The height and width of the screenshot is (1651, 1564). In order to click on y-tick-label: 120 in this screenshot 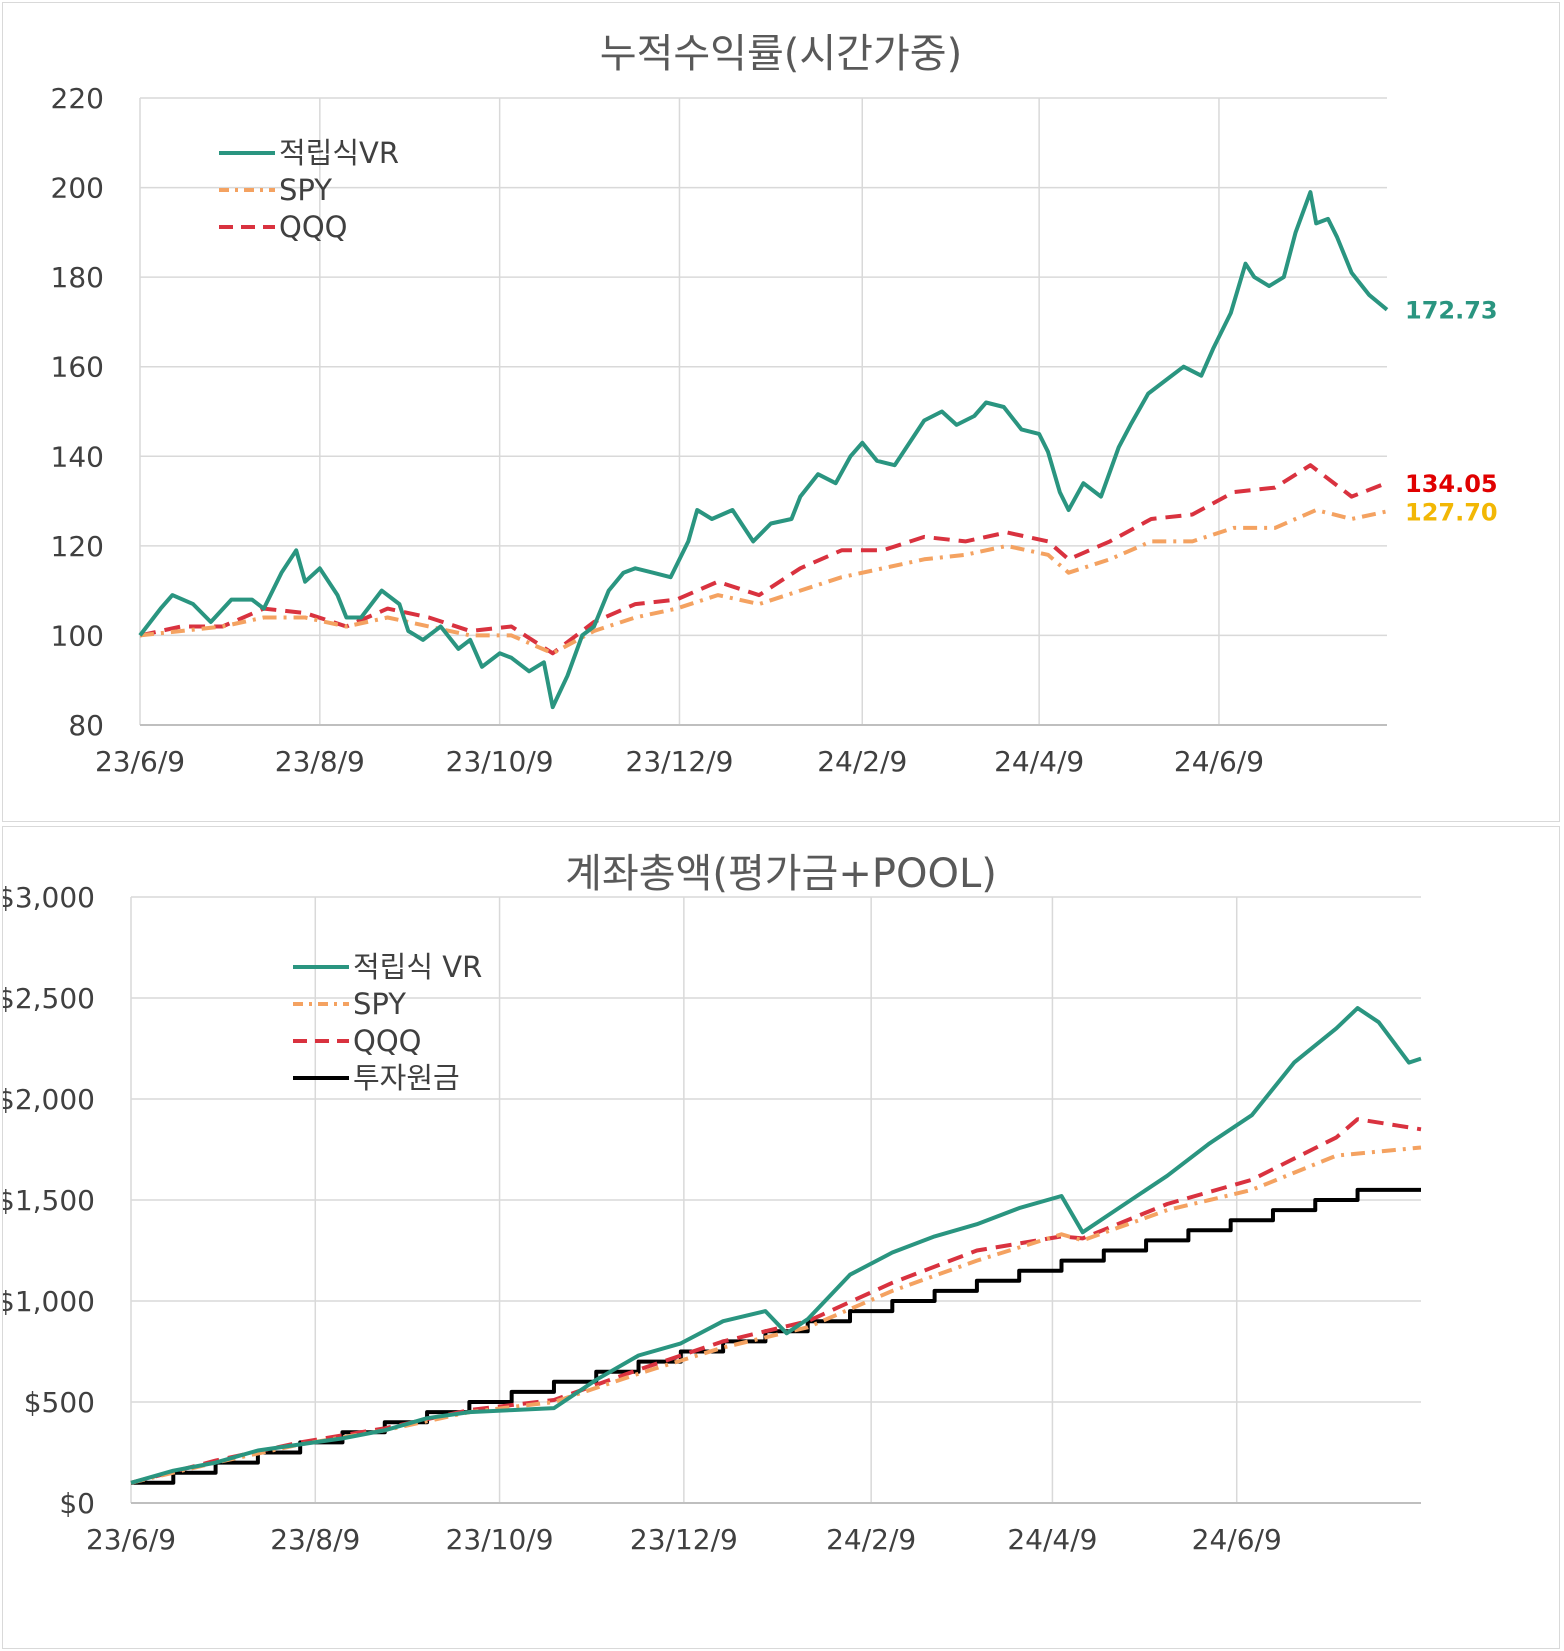, I will do `click(77, 546)`.